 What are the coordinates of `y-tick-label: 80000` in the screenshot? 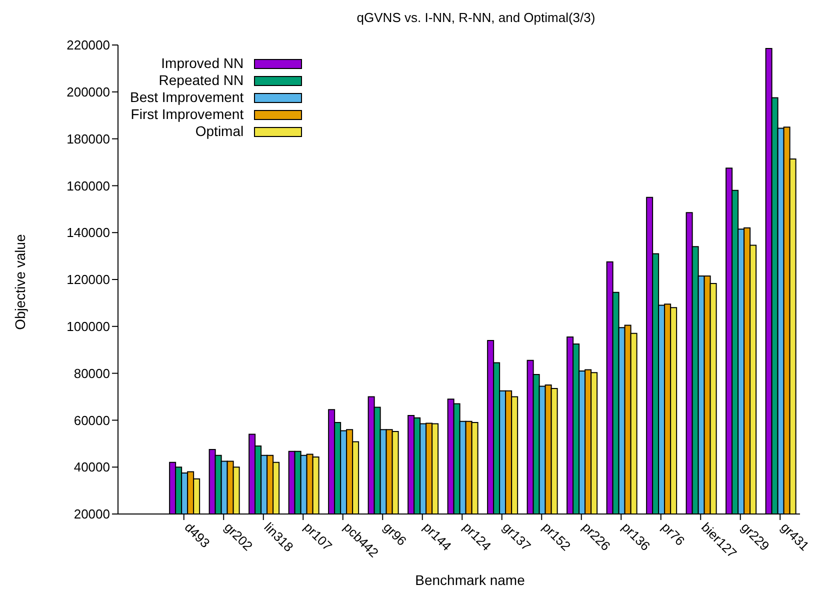 It's located at (92, 373).